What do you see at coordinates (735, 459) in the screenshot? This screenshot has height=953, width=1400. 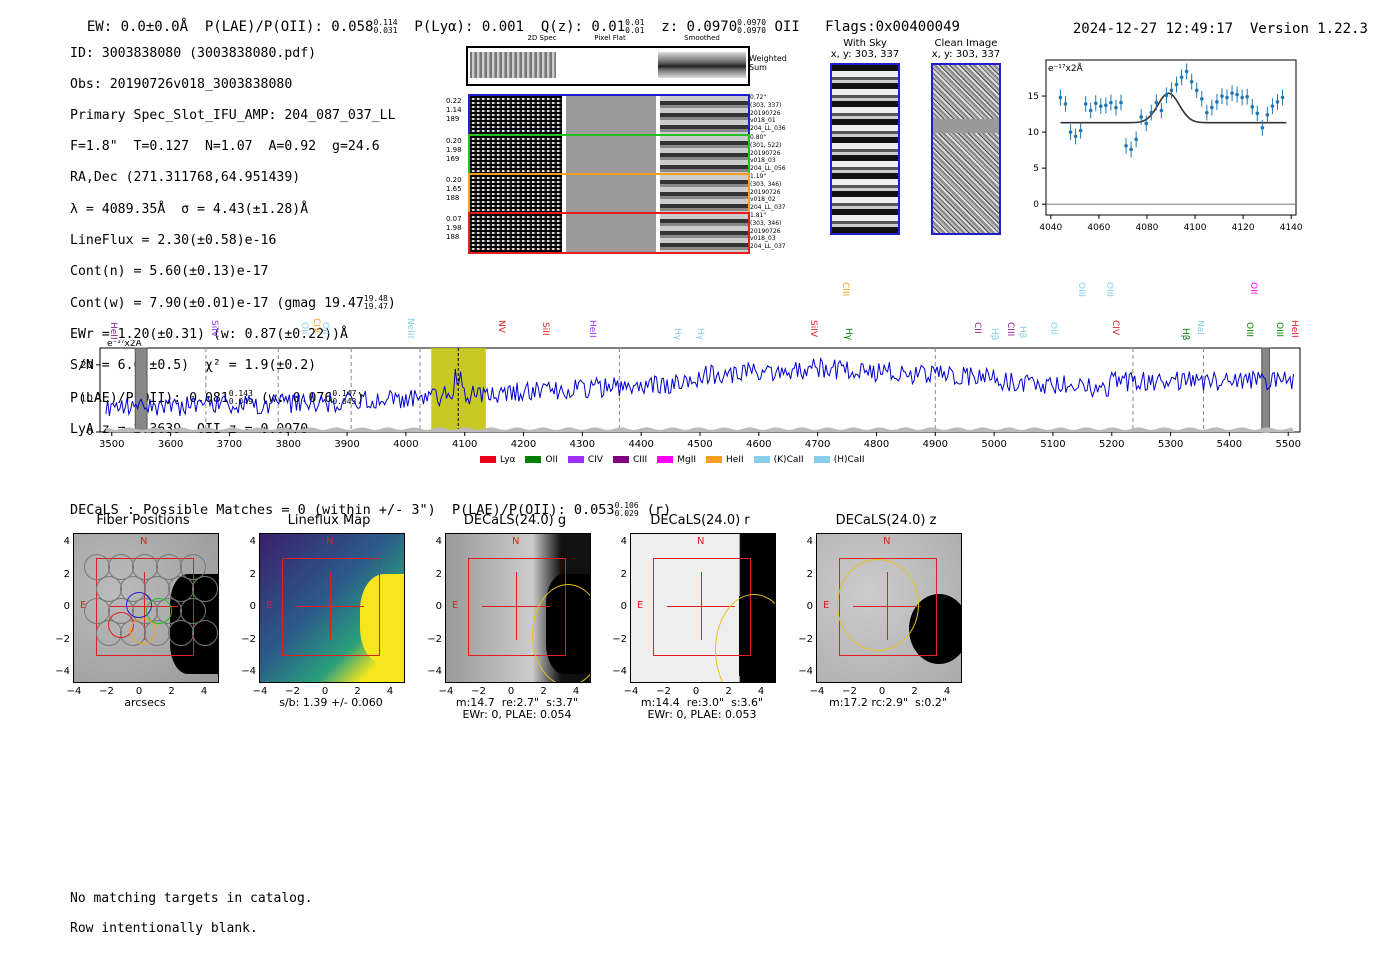 I see `legend-label: HeII` at bounding box center [735, 459].